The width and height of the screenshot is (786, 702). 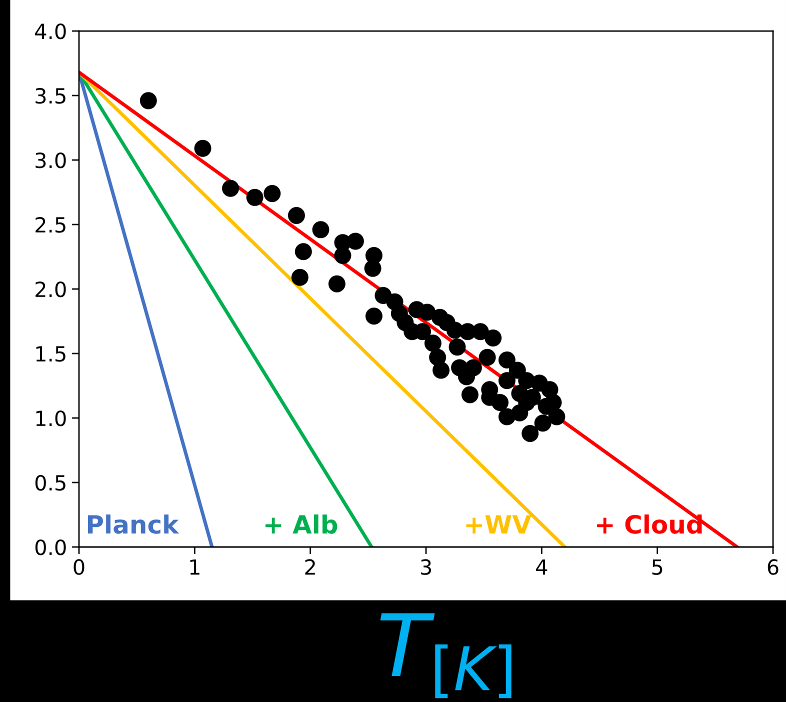 I want to click on y-tick-label: 1.0, so click(x=51, y=418).